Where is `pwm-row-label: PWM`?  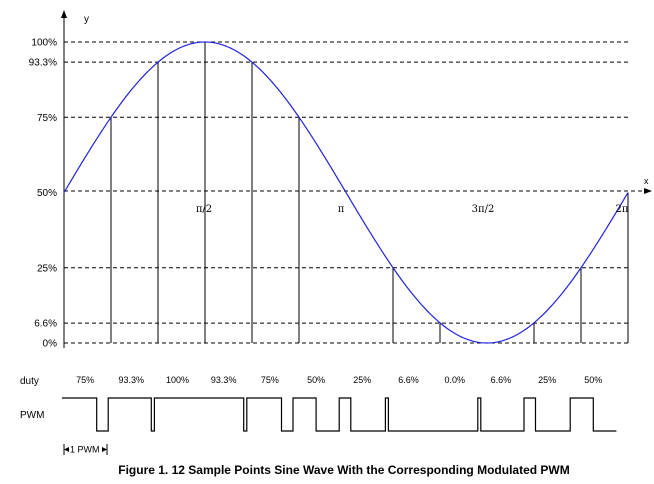
pwm-row-label: PWM is located at coordinates (32, 415).